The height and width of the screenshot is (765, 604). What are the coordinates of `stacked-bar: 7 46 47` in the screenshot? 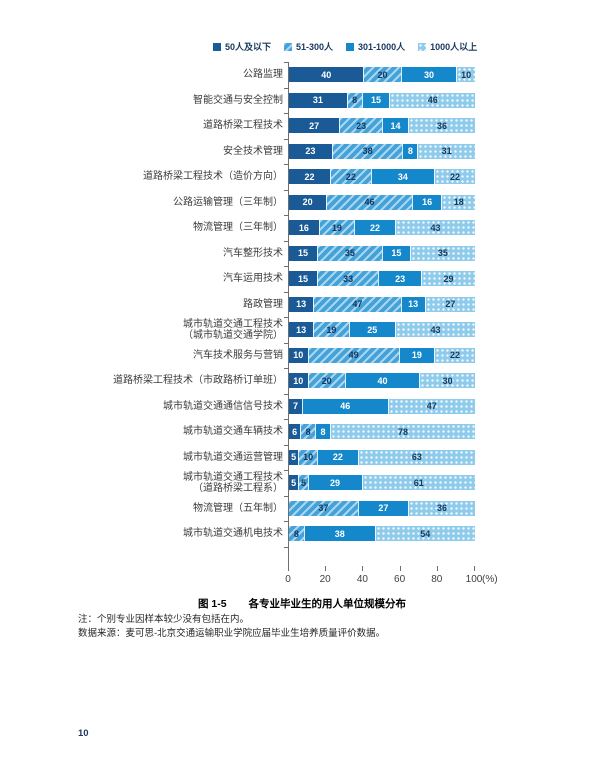 It's located at (382, 406).